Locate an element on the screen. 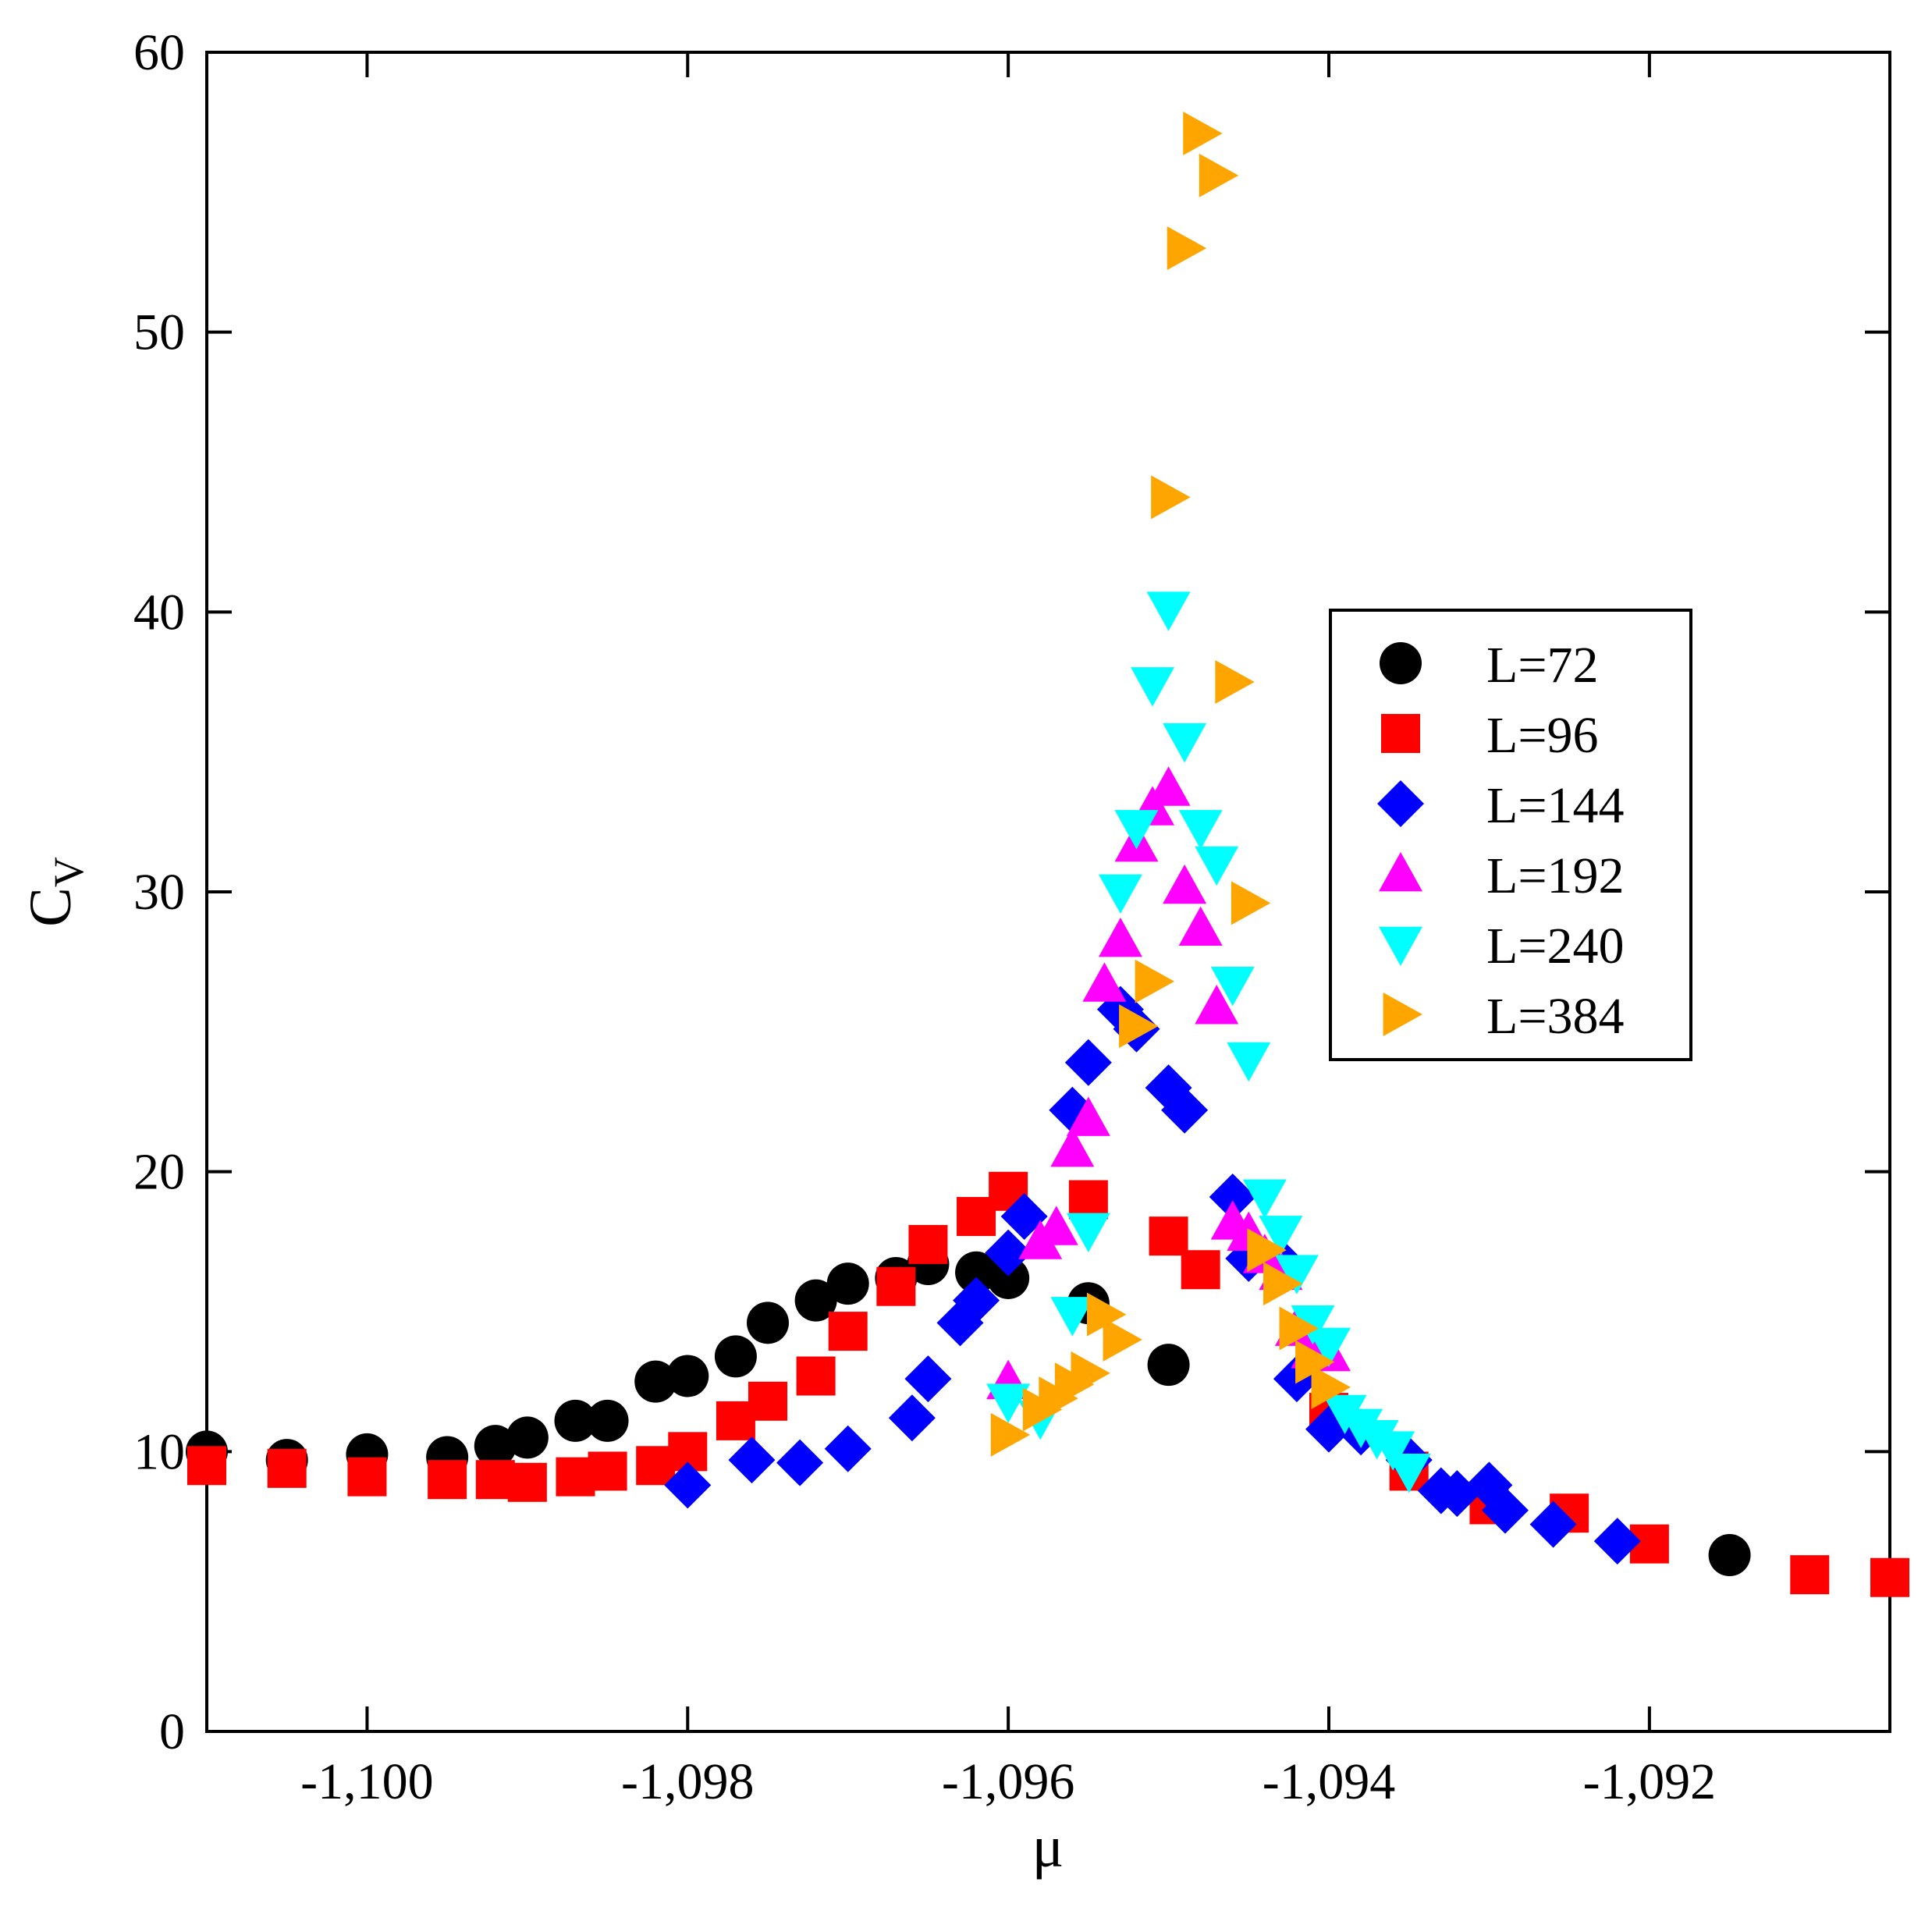  y-tick-label: 20 is located at coordinates (159, 1173).